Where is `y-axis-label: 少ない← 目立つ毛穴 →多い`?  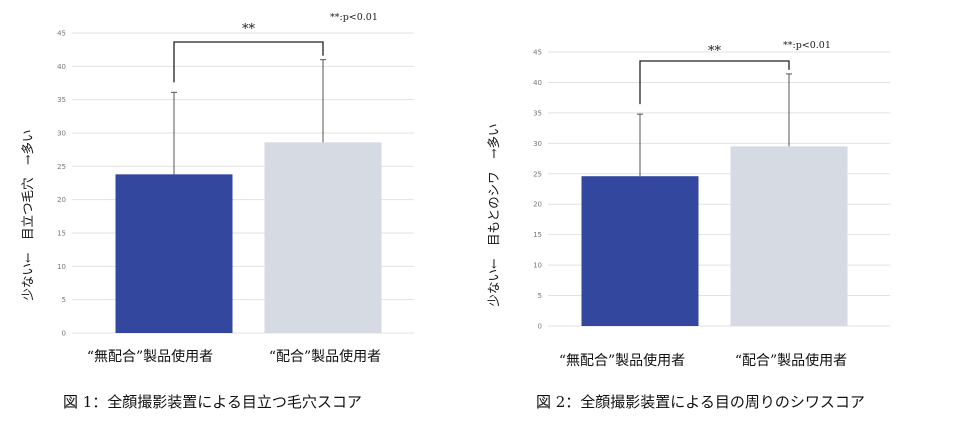
y-axis-label: 少ない← 目立つ毛穴 →多い is located at coordinates (27, 215).